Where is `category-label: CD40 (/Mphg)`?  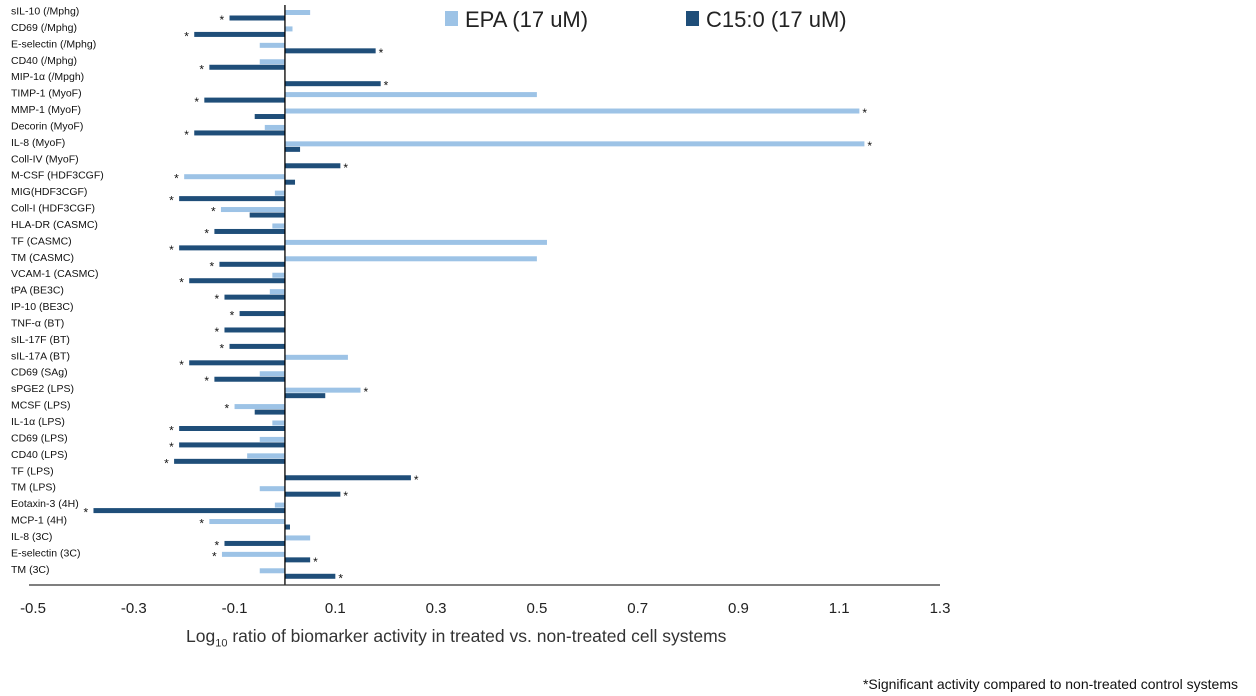 category-label: CD40 (/Mphg) is located at coordinates (44, 61).